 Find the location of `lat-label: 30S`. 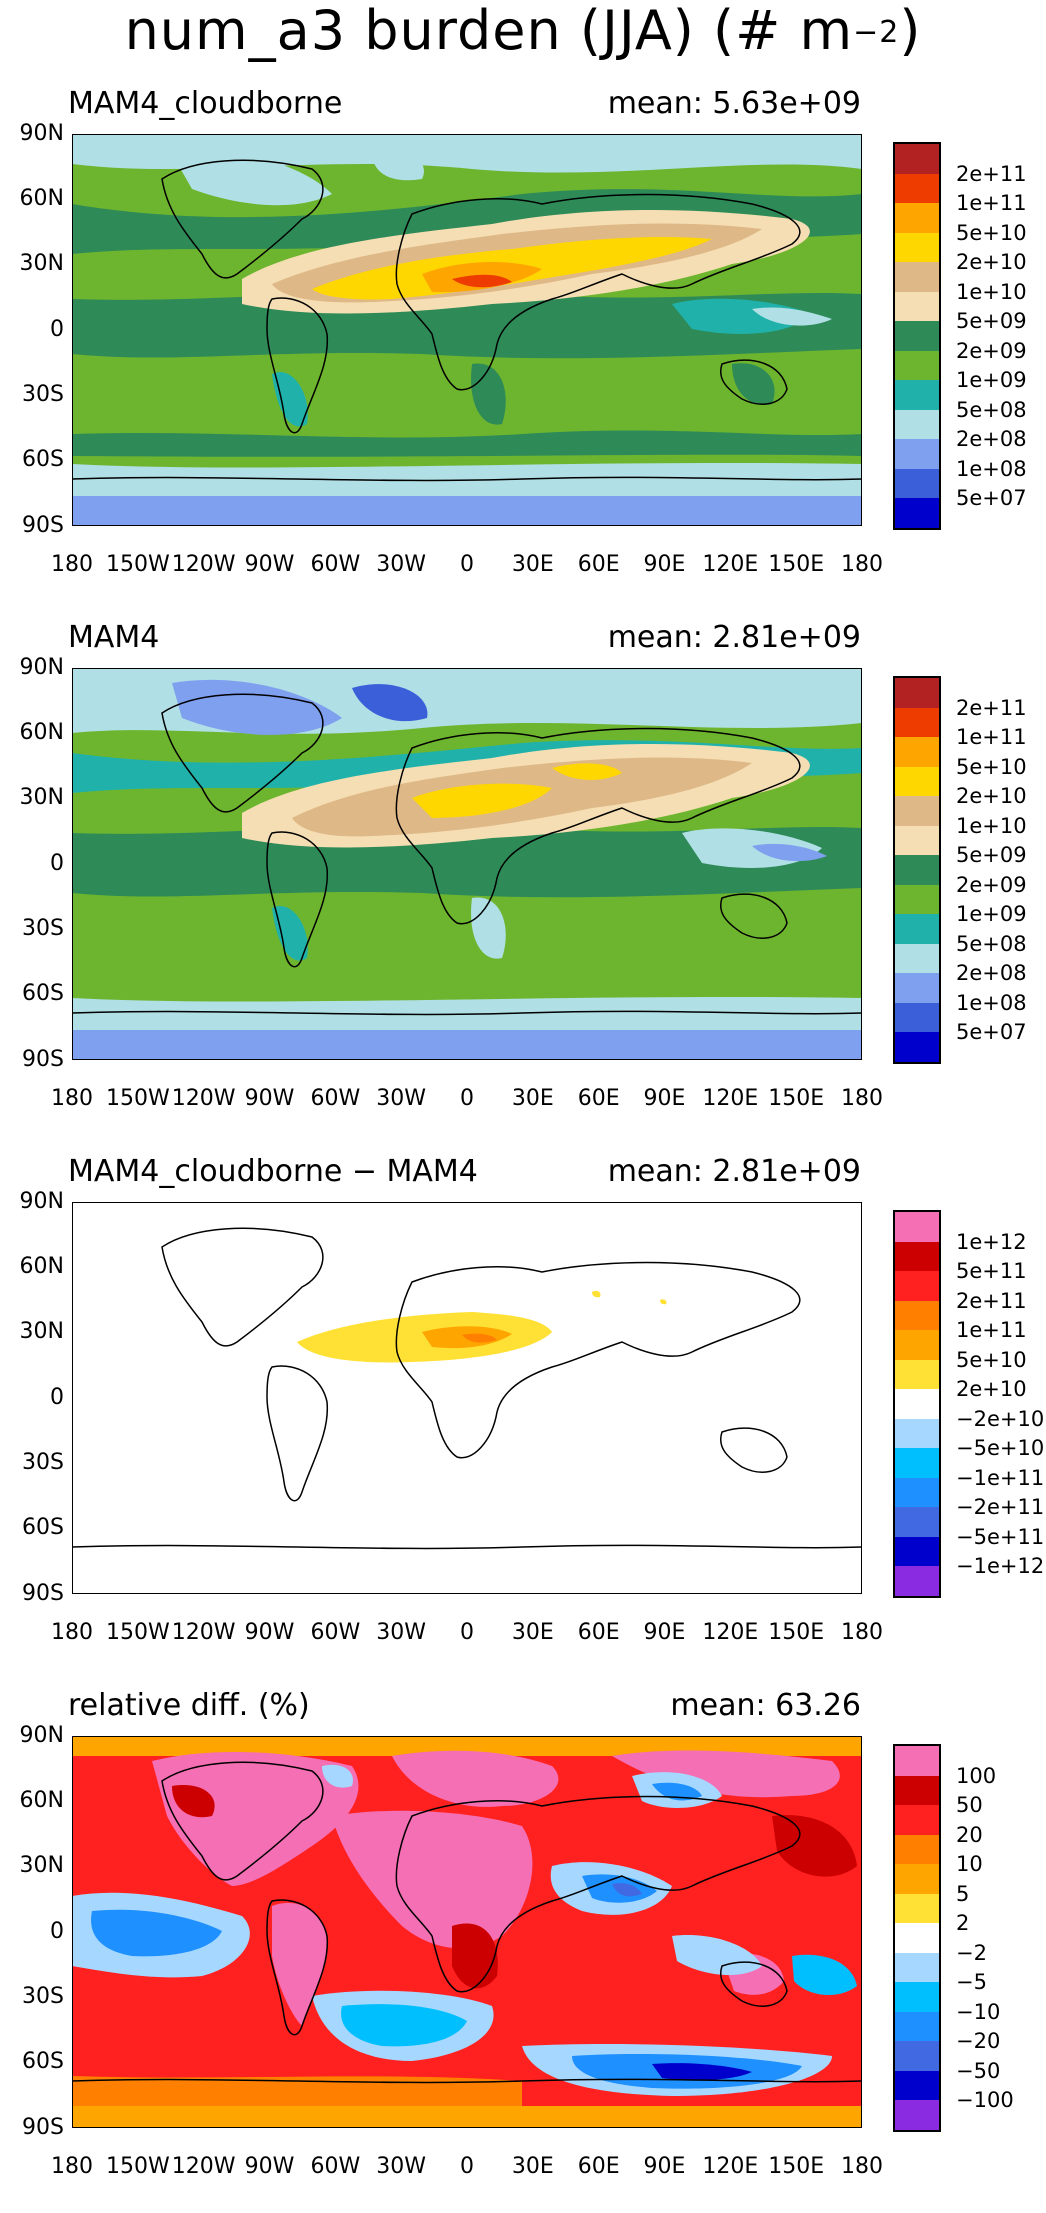

lat-label: 30S is located at coordinates (43, 394).